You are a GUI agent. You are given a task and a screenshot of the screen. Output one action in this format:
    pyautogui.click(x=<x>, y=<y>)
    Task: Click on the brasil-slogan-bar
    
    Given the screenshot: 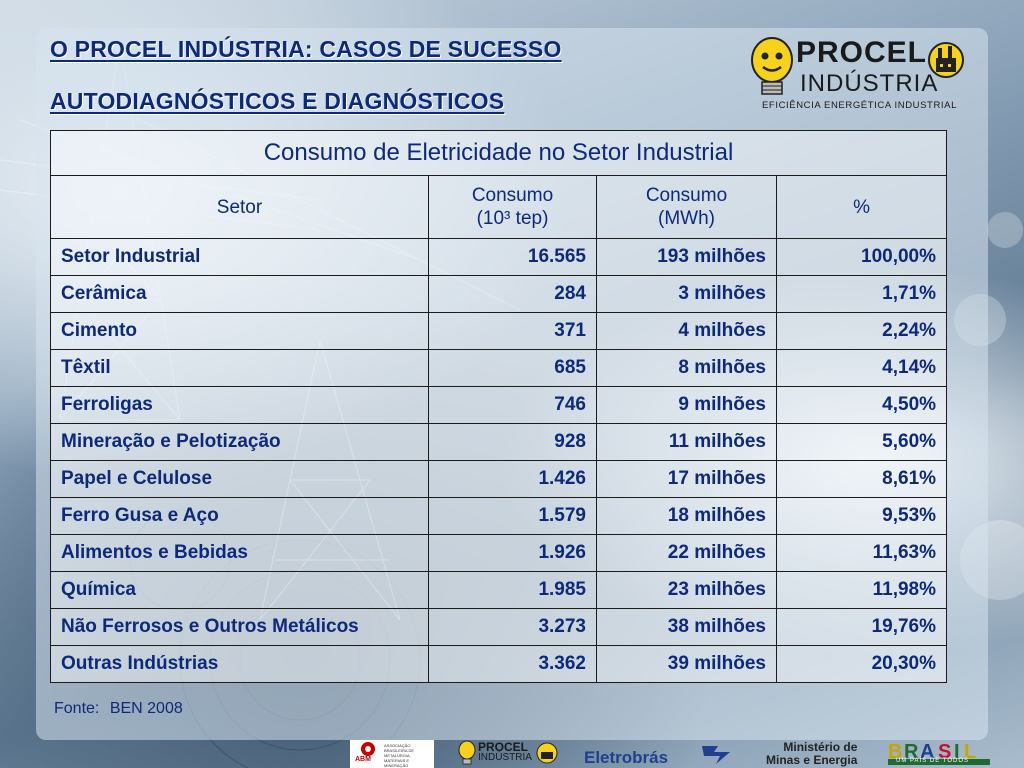 What is the action you would take?
    pyautogui.click(x=939, y=762)
    